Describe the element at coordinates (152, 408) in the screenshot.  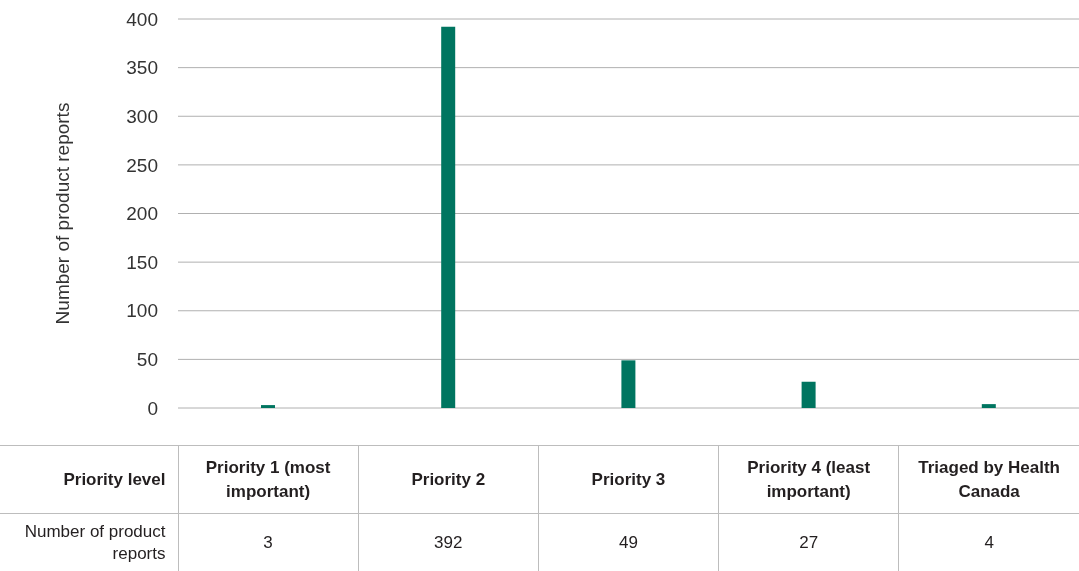
I see `y-tick-label: 0` at that location.